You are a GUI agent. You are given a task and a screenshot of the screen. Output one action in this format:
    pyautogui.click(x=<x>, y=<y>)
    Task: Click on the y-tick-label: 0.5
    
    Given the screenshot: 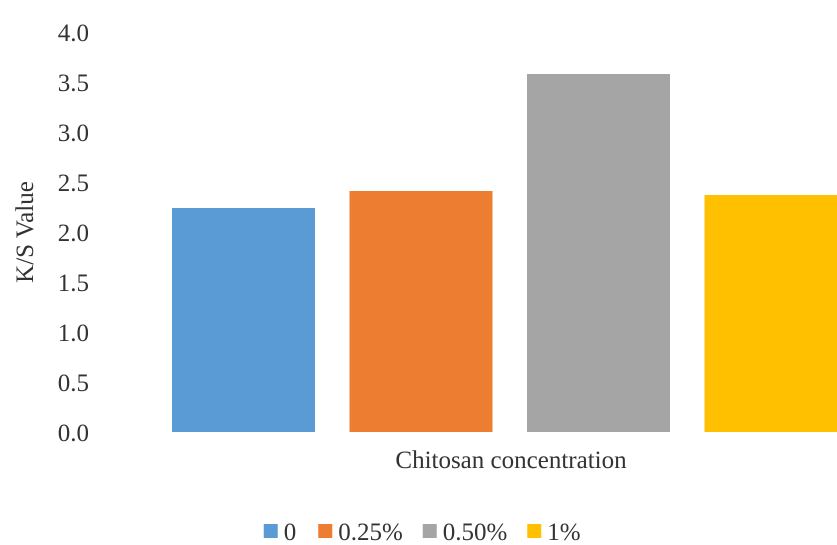 What is the action you would take?
    pyautogui.click(x=73, y=383)
    